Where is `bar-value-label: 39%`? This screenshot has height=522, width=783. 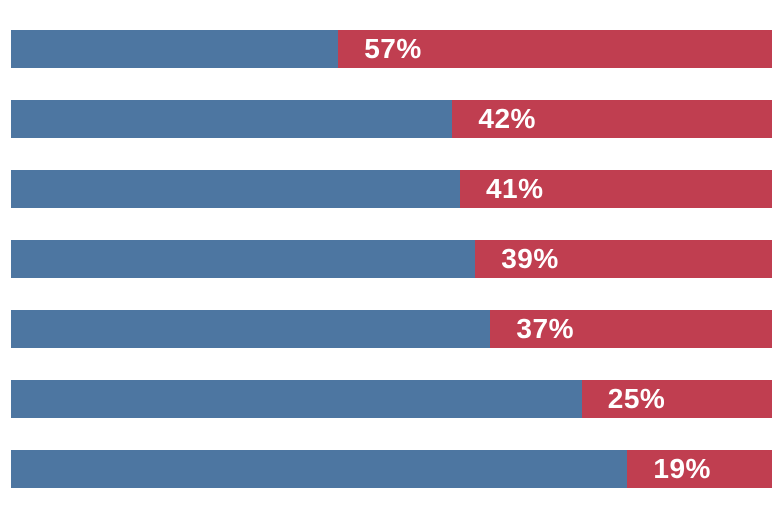
bar-value-label: 39% is located at coordinates (530, 258).